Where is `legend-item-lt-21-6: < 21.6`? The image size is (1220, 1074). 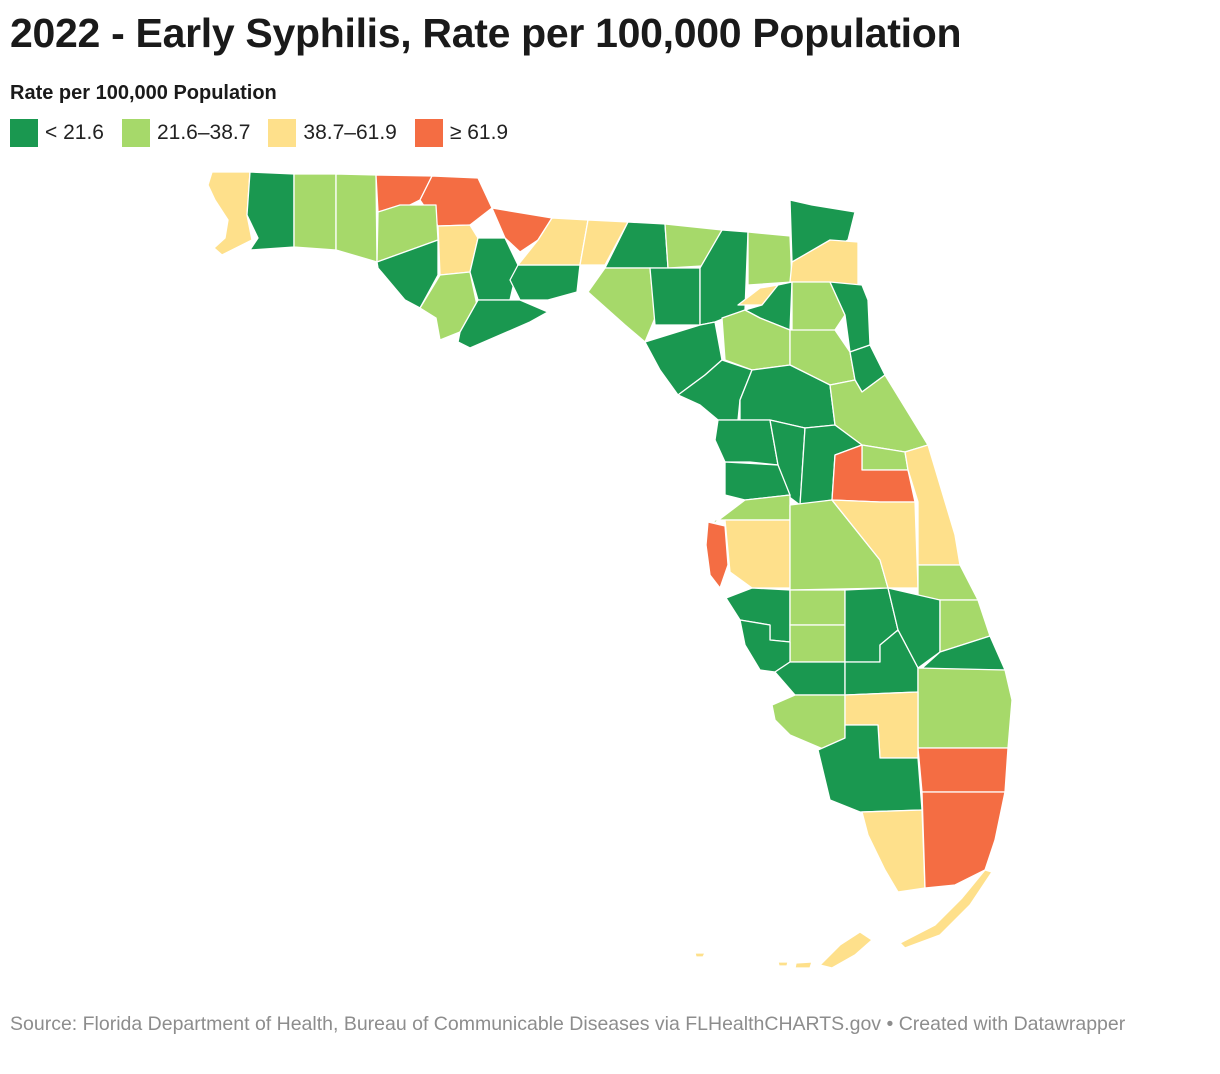 legend-item-lt-21-6: < 21.6 is located at coordinates (57, 133).